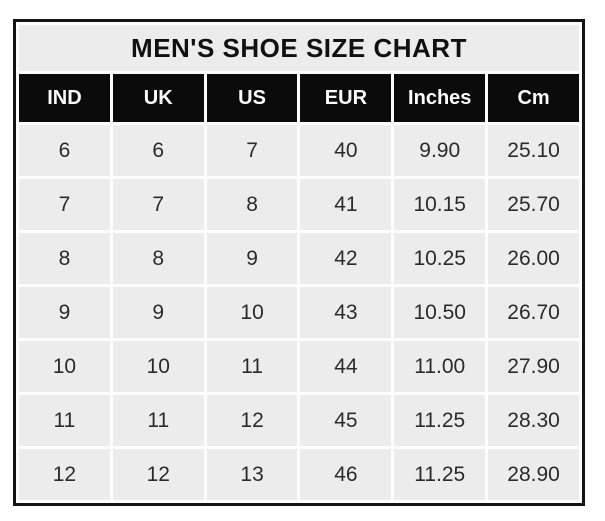 The height and width of the screenshot is (521, 605). What do you see at coordinates (299, 474) in the screenshot?
I see `table-row: 12 12 13 46 11.25 28.90` at bounding box center [299, 474].